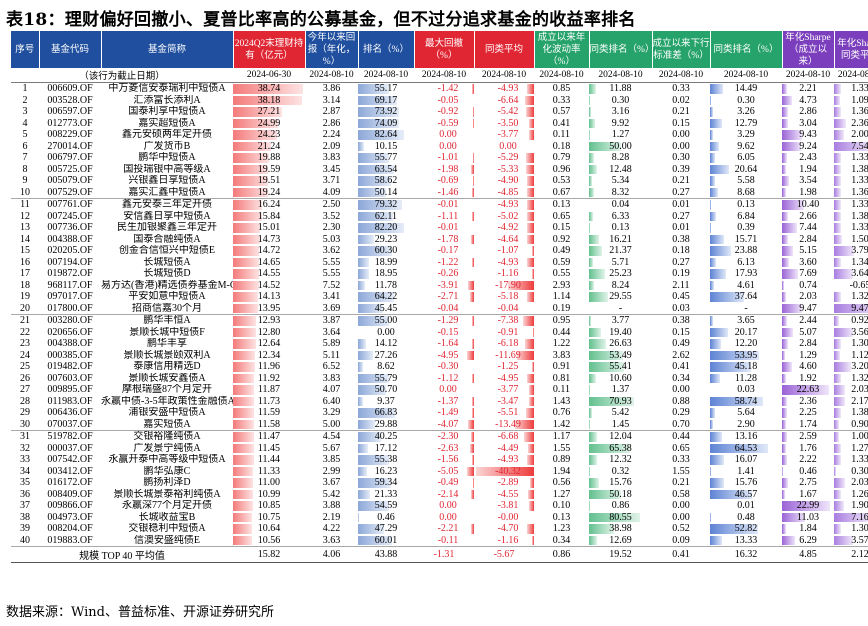 This screenshot has height=626, width=868. Describe the element at coordinates (746, 112) in the screenshot. I see `bar-cell: 3.26` at that location.